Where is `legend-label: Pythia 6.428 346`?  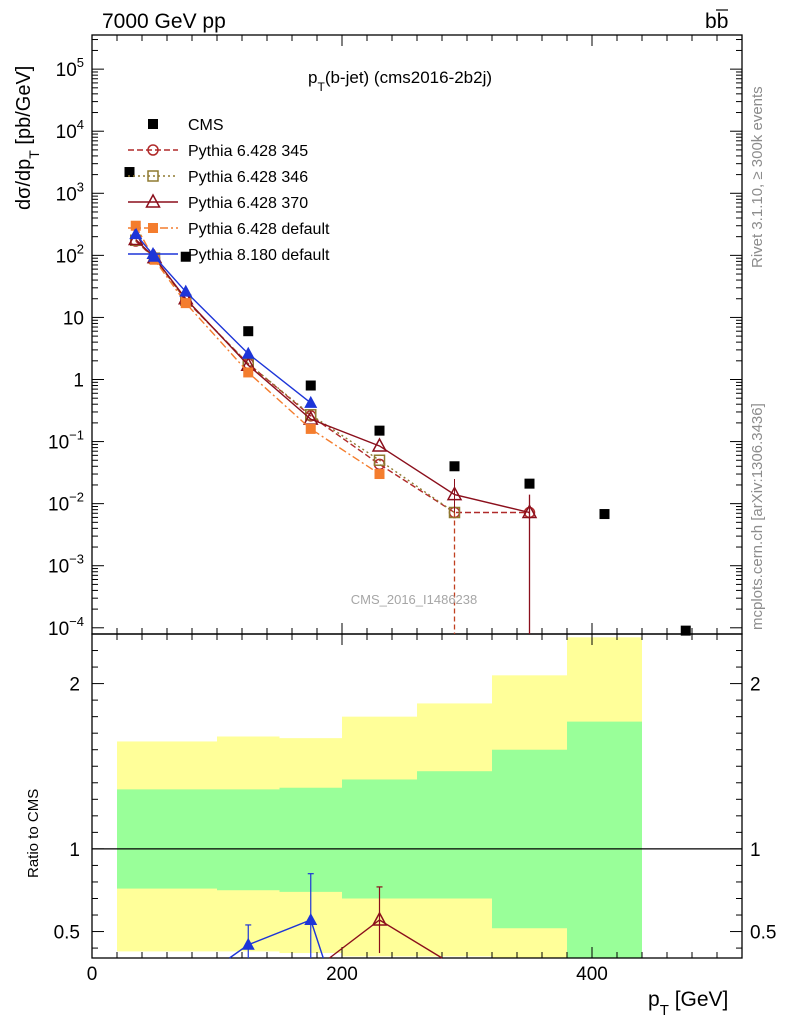
legend-label: Pythia 6.428 346 is located at coordinates (248, 177).